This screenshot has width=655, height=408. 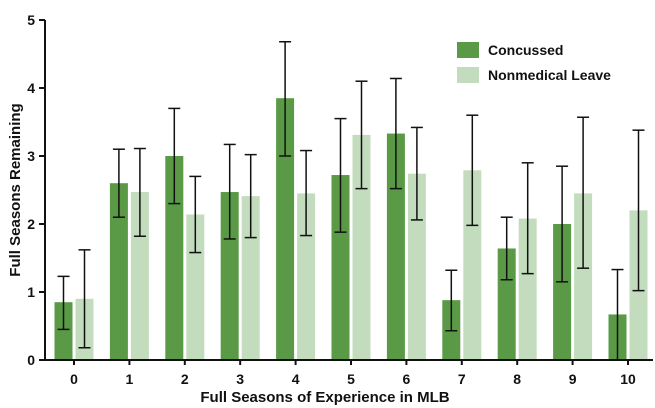 What do you see at coordinates (31, 20) in the screenshot?
I see `y-tick-label-5: 5` at bounding box center [31, 20].